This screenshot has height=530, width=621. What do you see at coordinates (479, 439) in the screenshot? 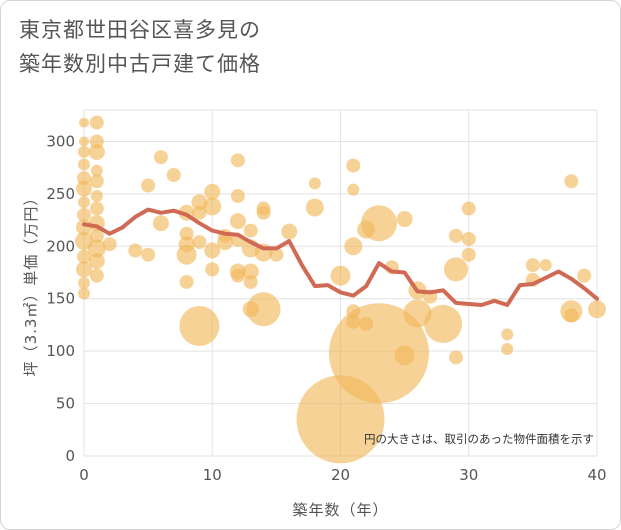
I see `size-annotation: 円の大きさは、取引のあった物件面積を示す` at bounding box center [479, 439].